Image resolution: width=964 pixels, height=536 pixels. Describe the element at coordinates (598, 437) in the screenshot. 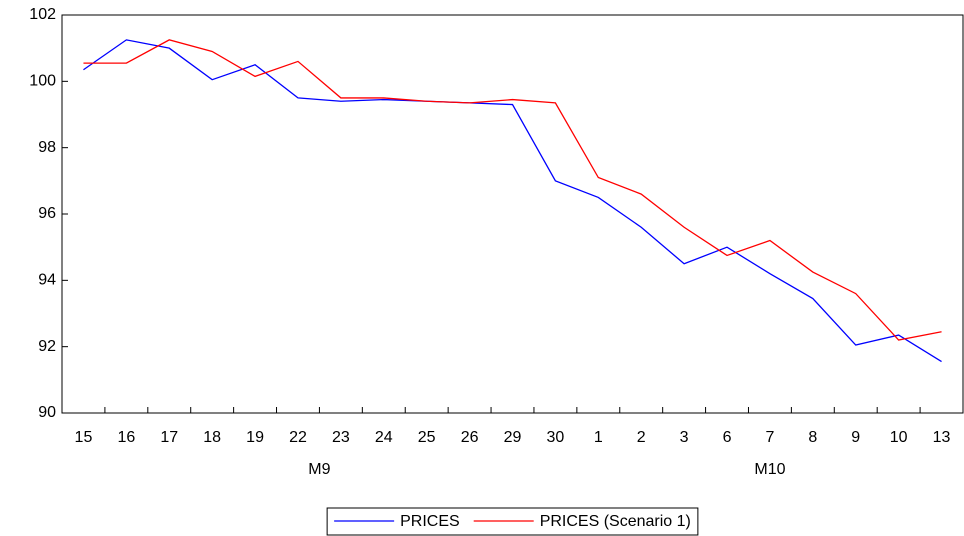

I see `x-tick-label: 1` at that location.